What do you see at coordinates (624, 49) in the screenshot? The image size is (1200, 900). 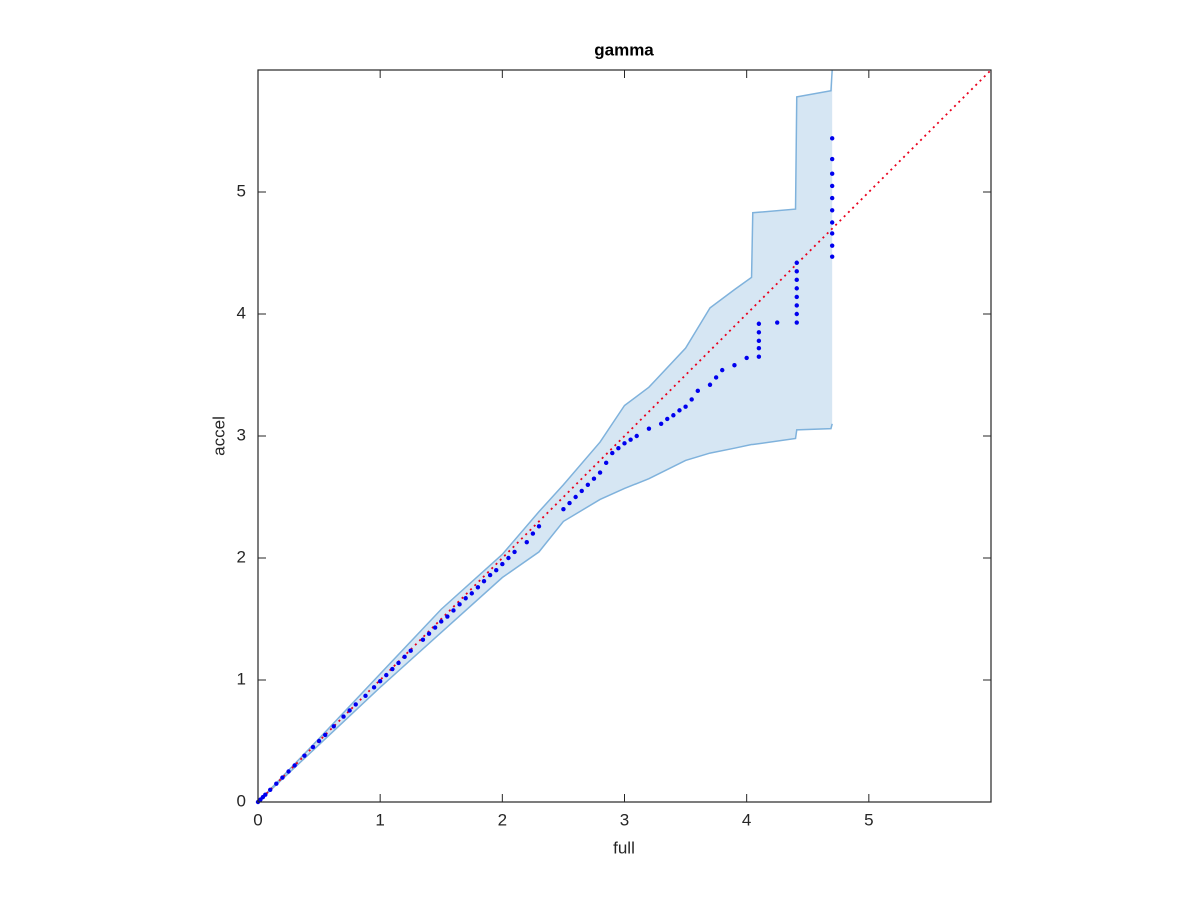 I see `chart-title: gamma` at bounding box center [624, 49].